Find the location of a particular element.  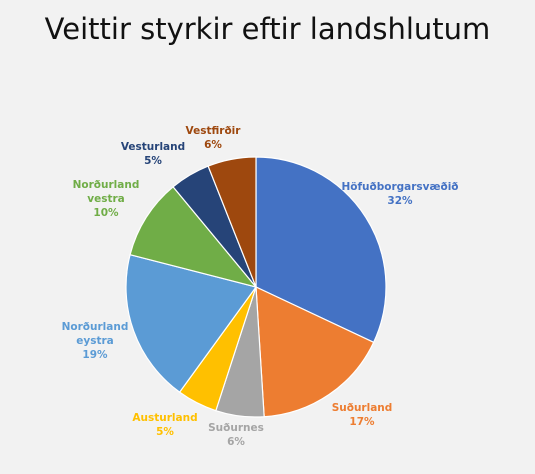

slice-label-4: Austurland 5% is located at coordinates (164, 425).